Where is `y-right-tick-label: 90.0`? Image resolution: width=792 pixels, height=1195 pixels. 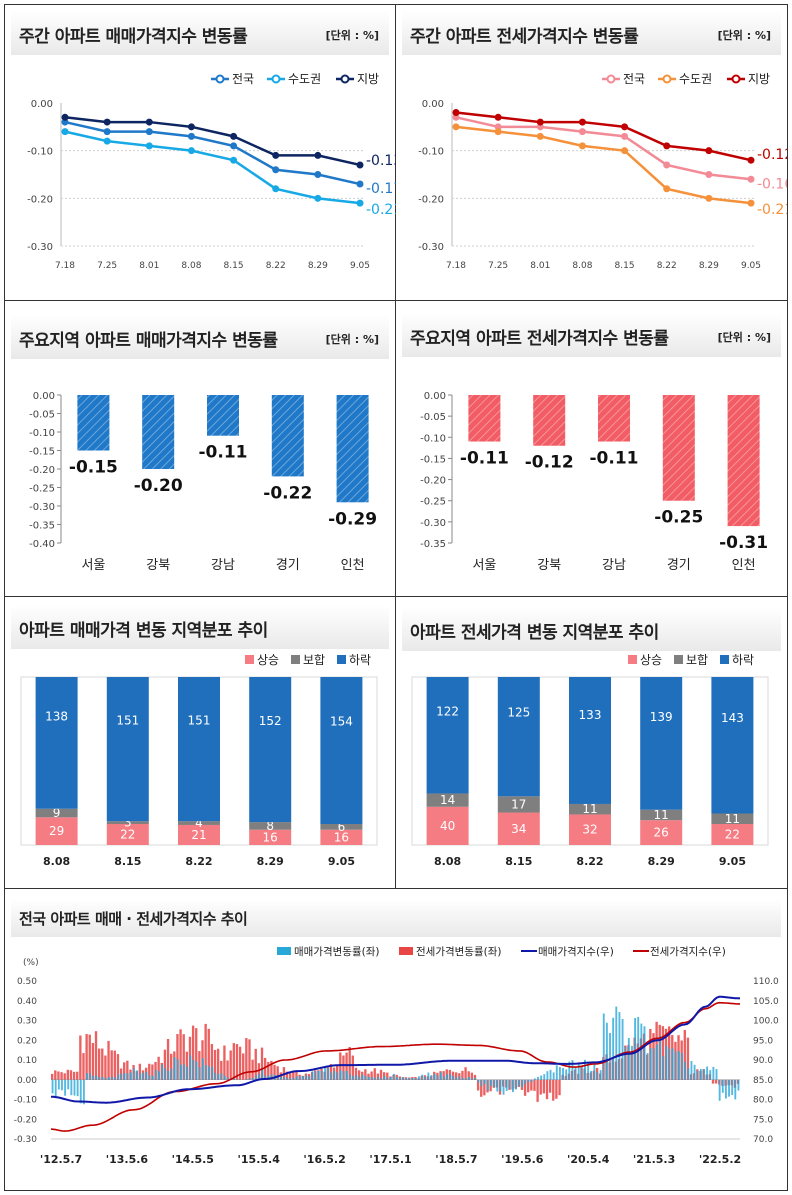 y-right-tick-label: 90.0 is located at coordinates (763, 1061).